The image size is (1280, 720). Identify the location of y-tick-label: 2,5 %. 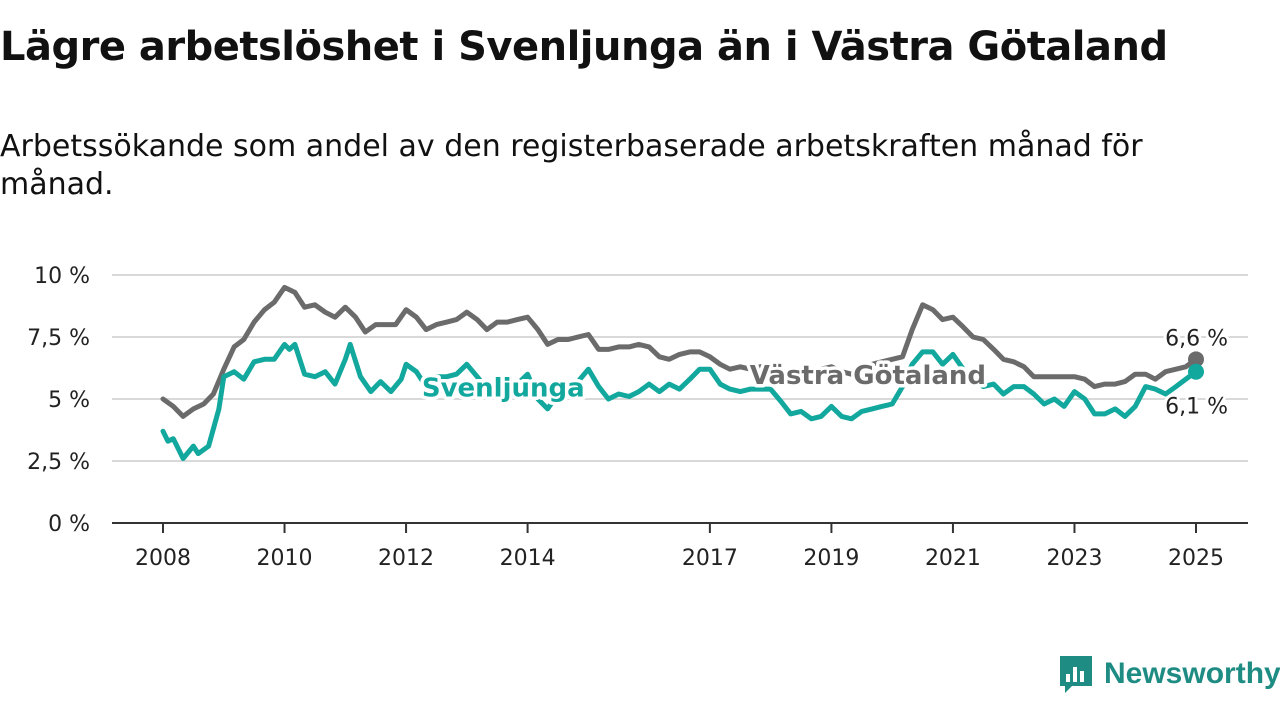
(58, 462).